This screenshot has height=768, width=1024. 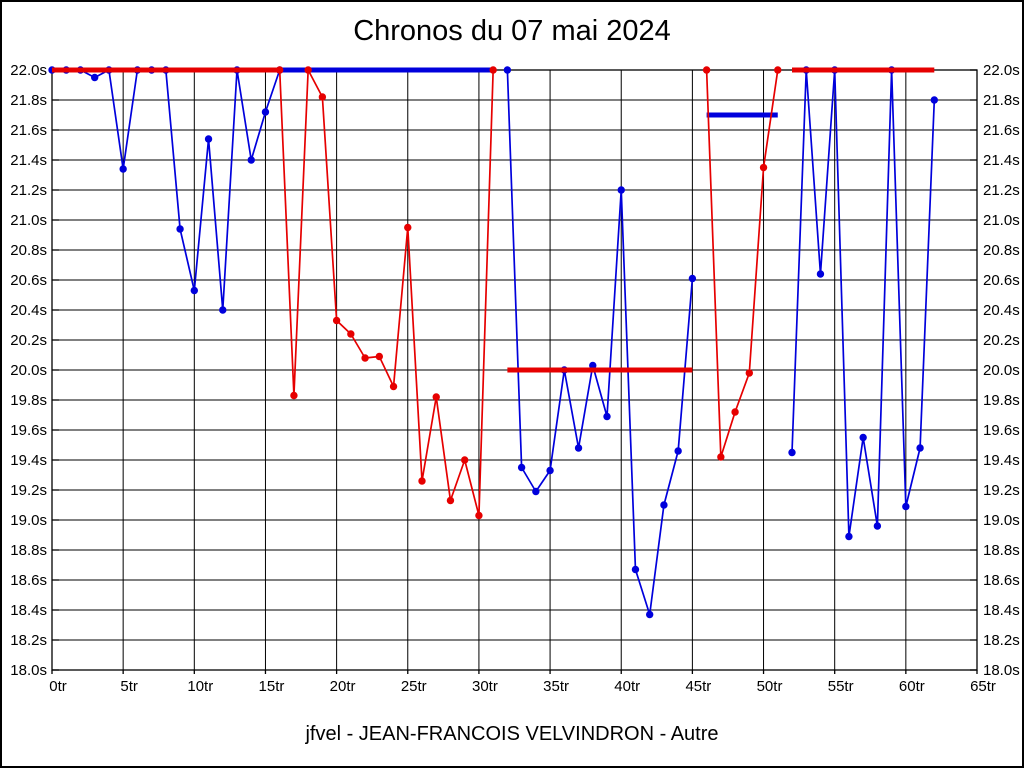 I want to click on x-tick-label: 55tr, so click(x=841, y=686).